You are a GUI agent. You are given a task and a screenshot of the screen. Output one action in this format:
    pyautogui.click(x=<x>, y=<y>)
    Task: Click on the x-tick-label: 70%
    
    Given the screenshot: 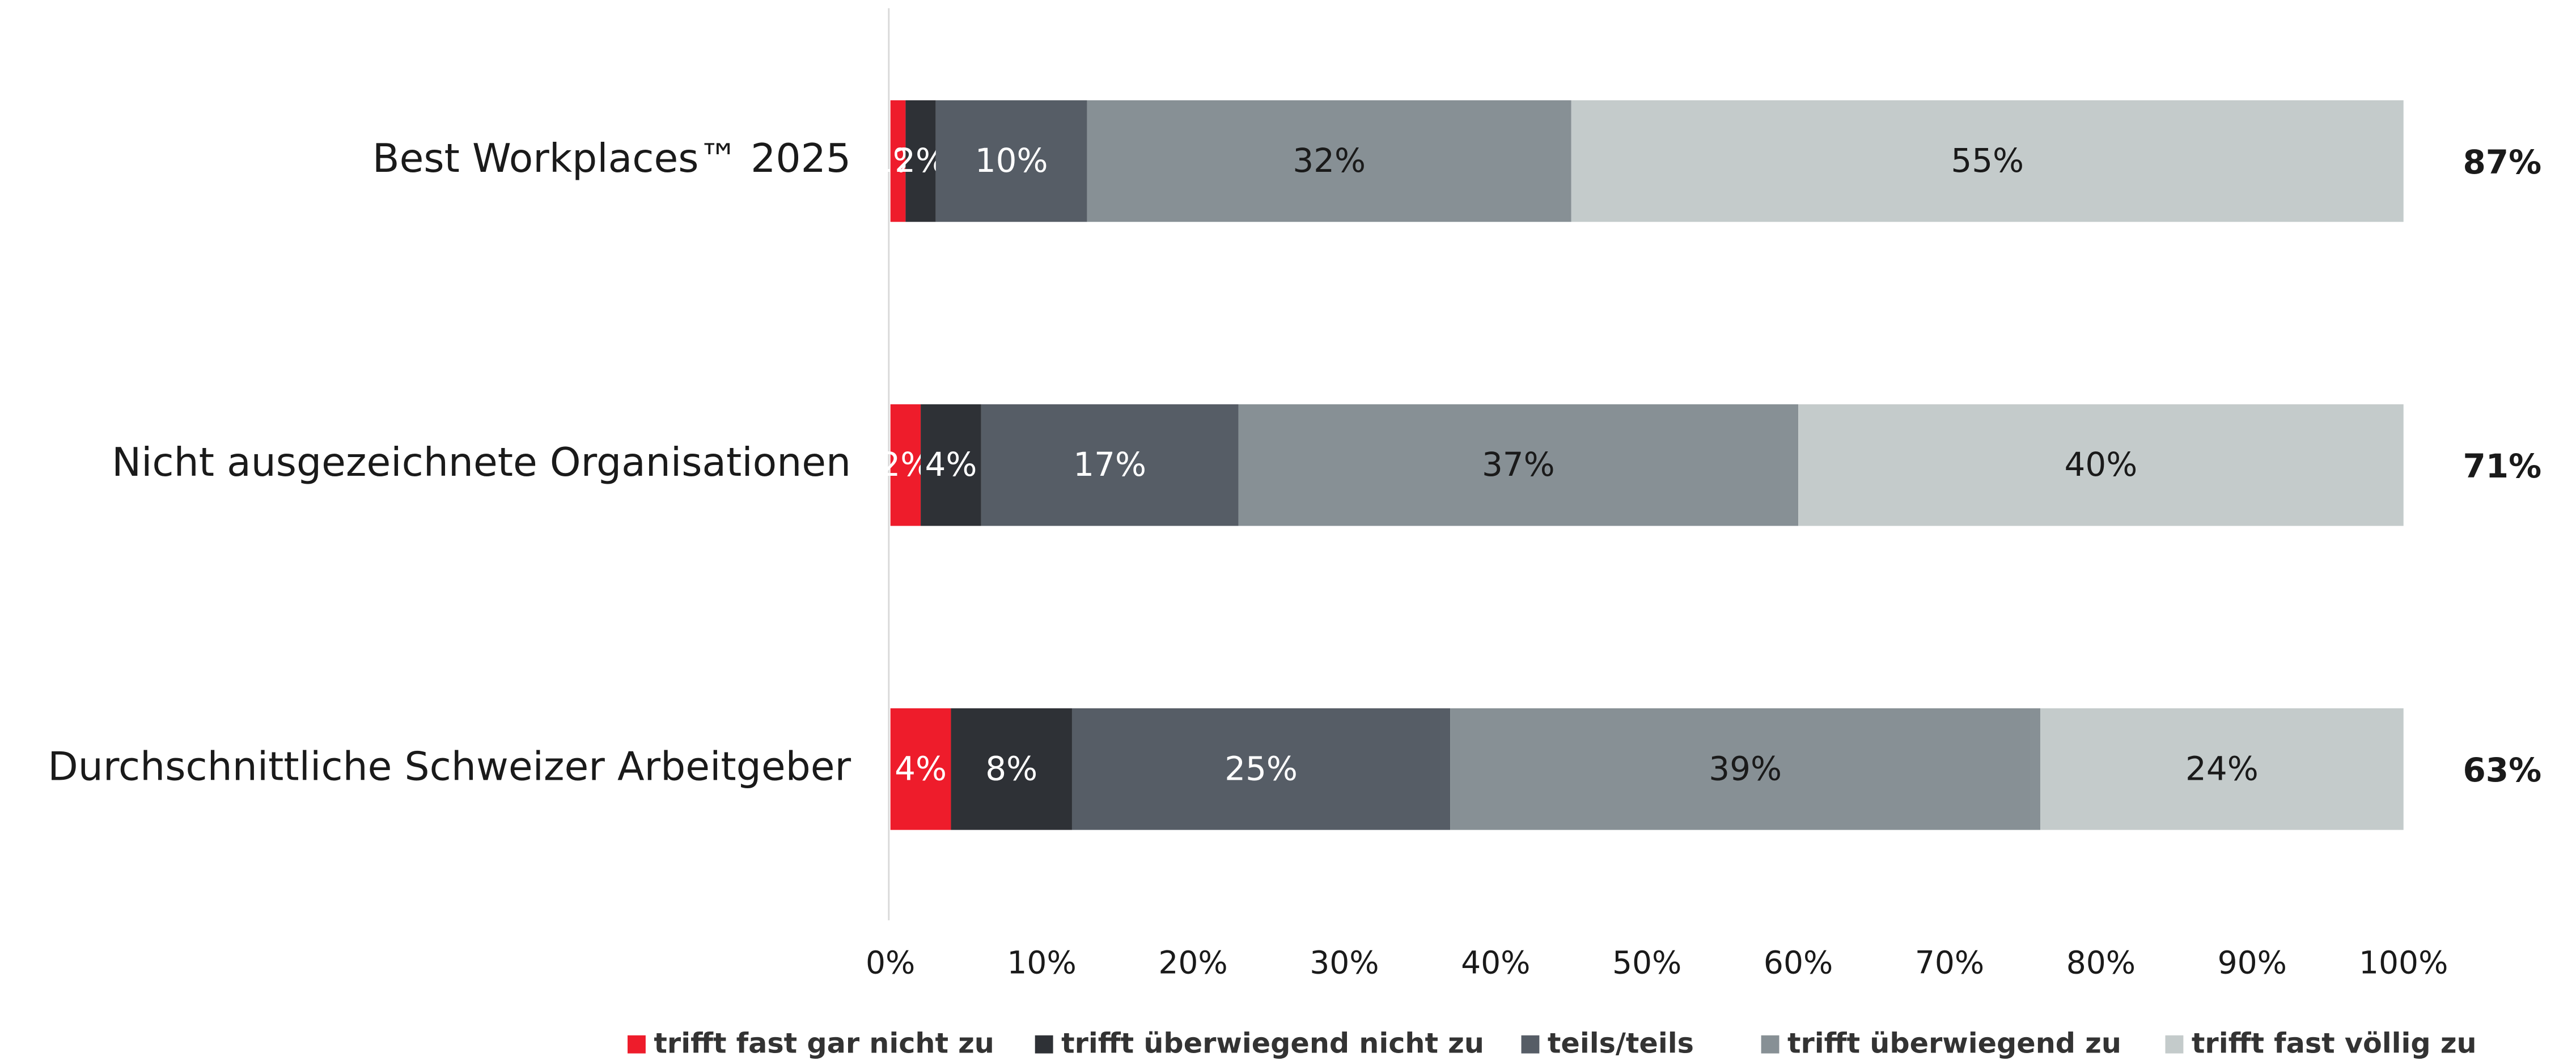 What is the action you would take?
    pyautogui.click(x=1950, y=962)
    